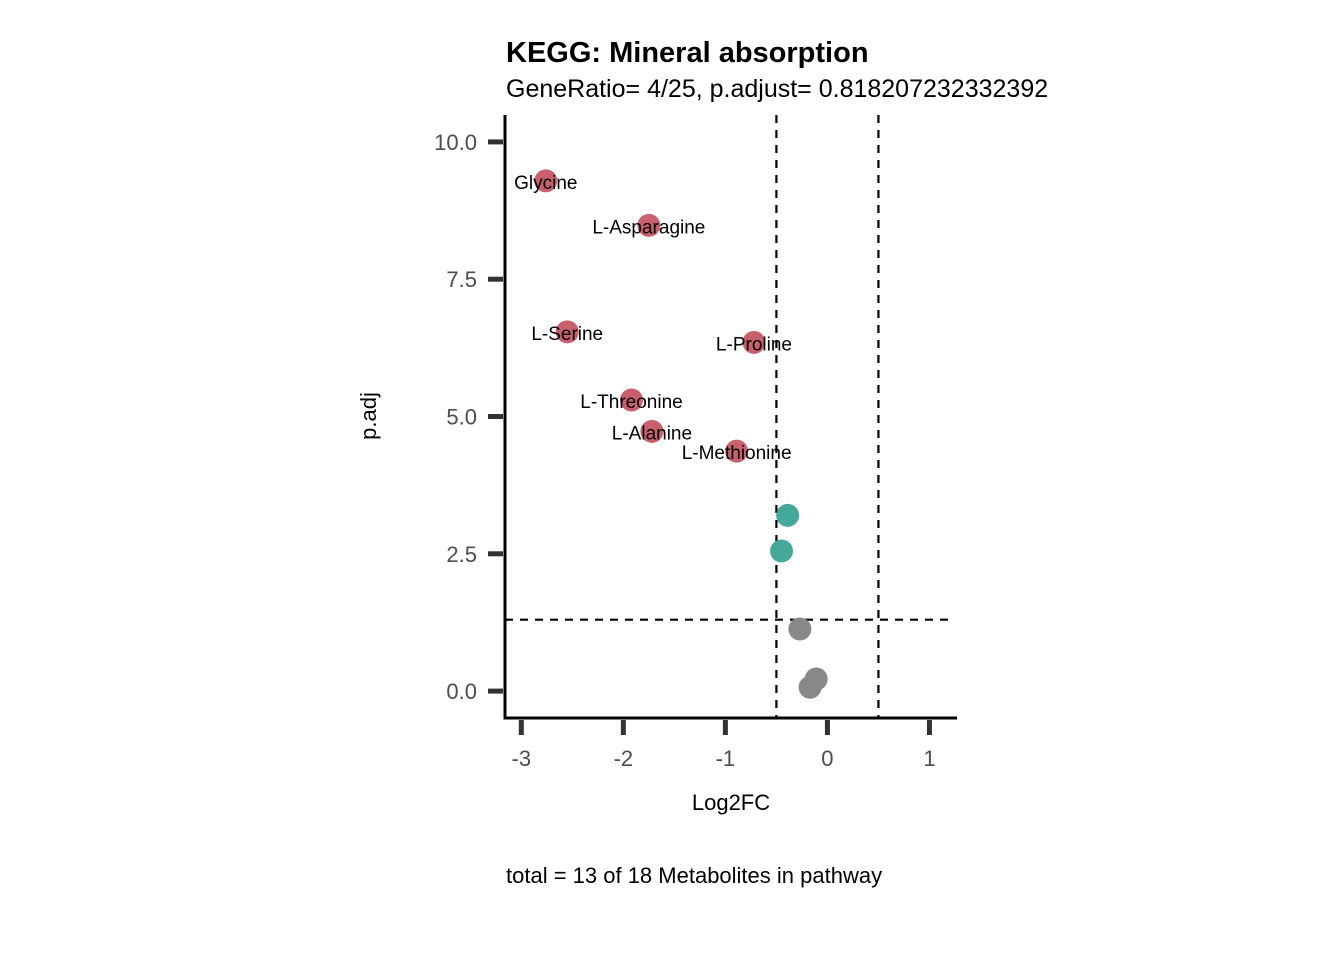  Describe the element at coordinates (687, 53) in the screenshot. I see `chart-title: KEGG: Mineral absorption` at that location.